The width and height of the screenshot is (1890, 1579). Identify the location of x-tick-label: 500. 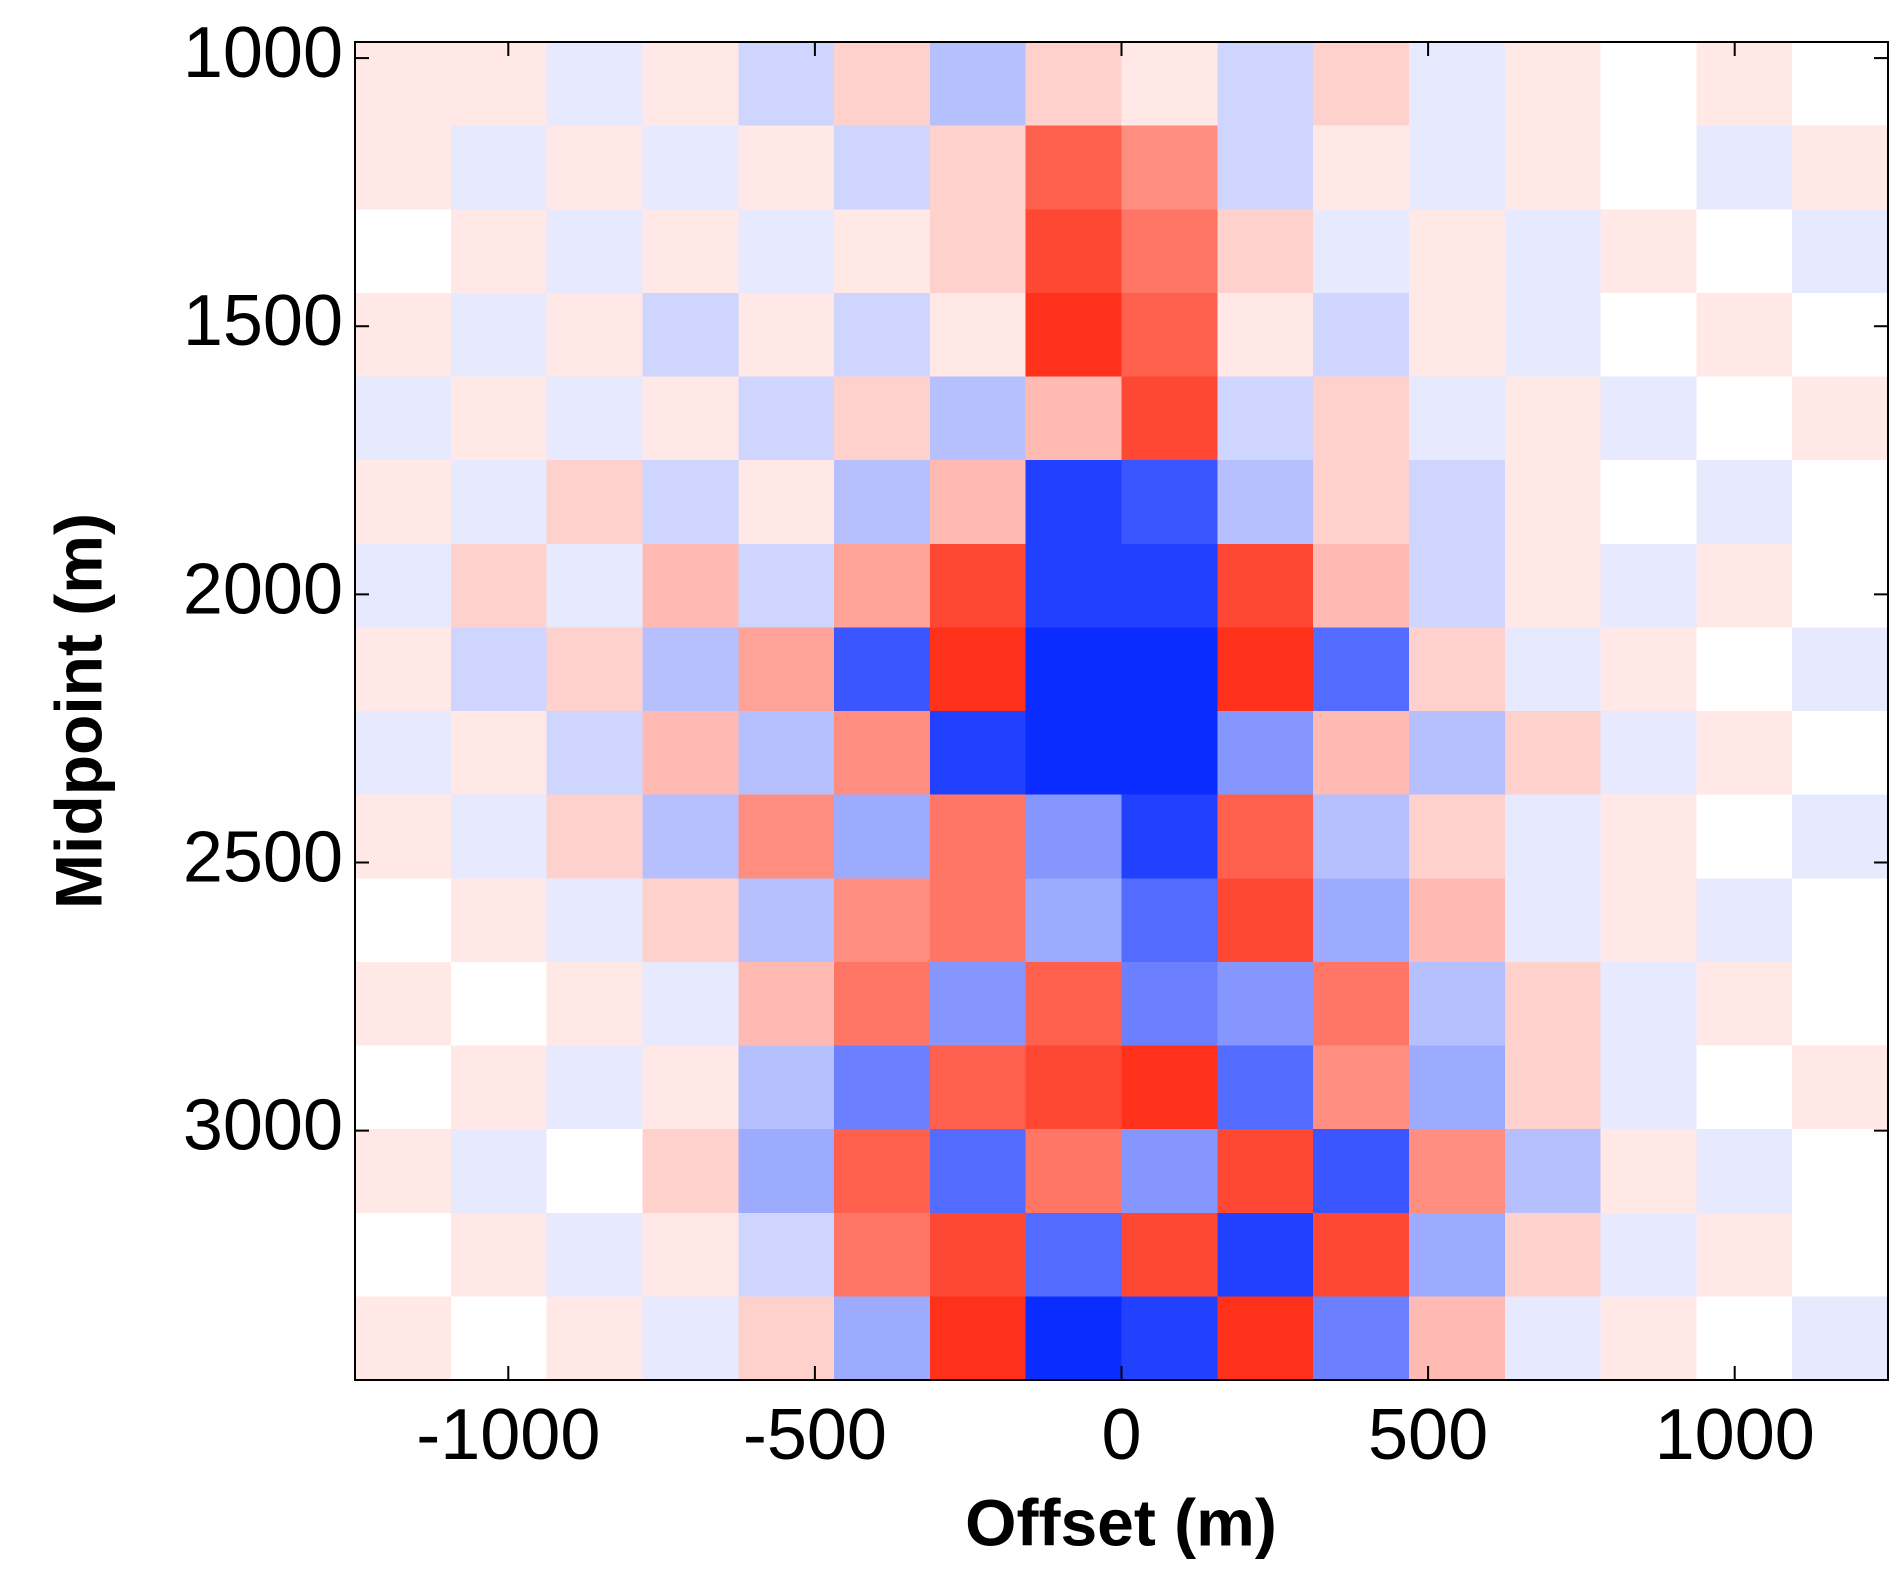
(1428, 1435).